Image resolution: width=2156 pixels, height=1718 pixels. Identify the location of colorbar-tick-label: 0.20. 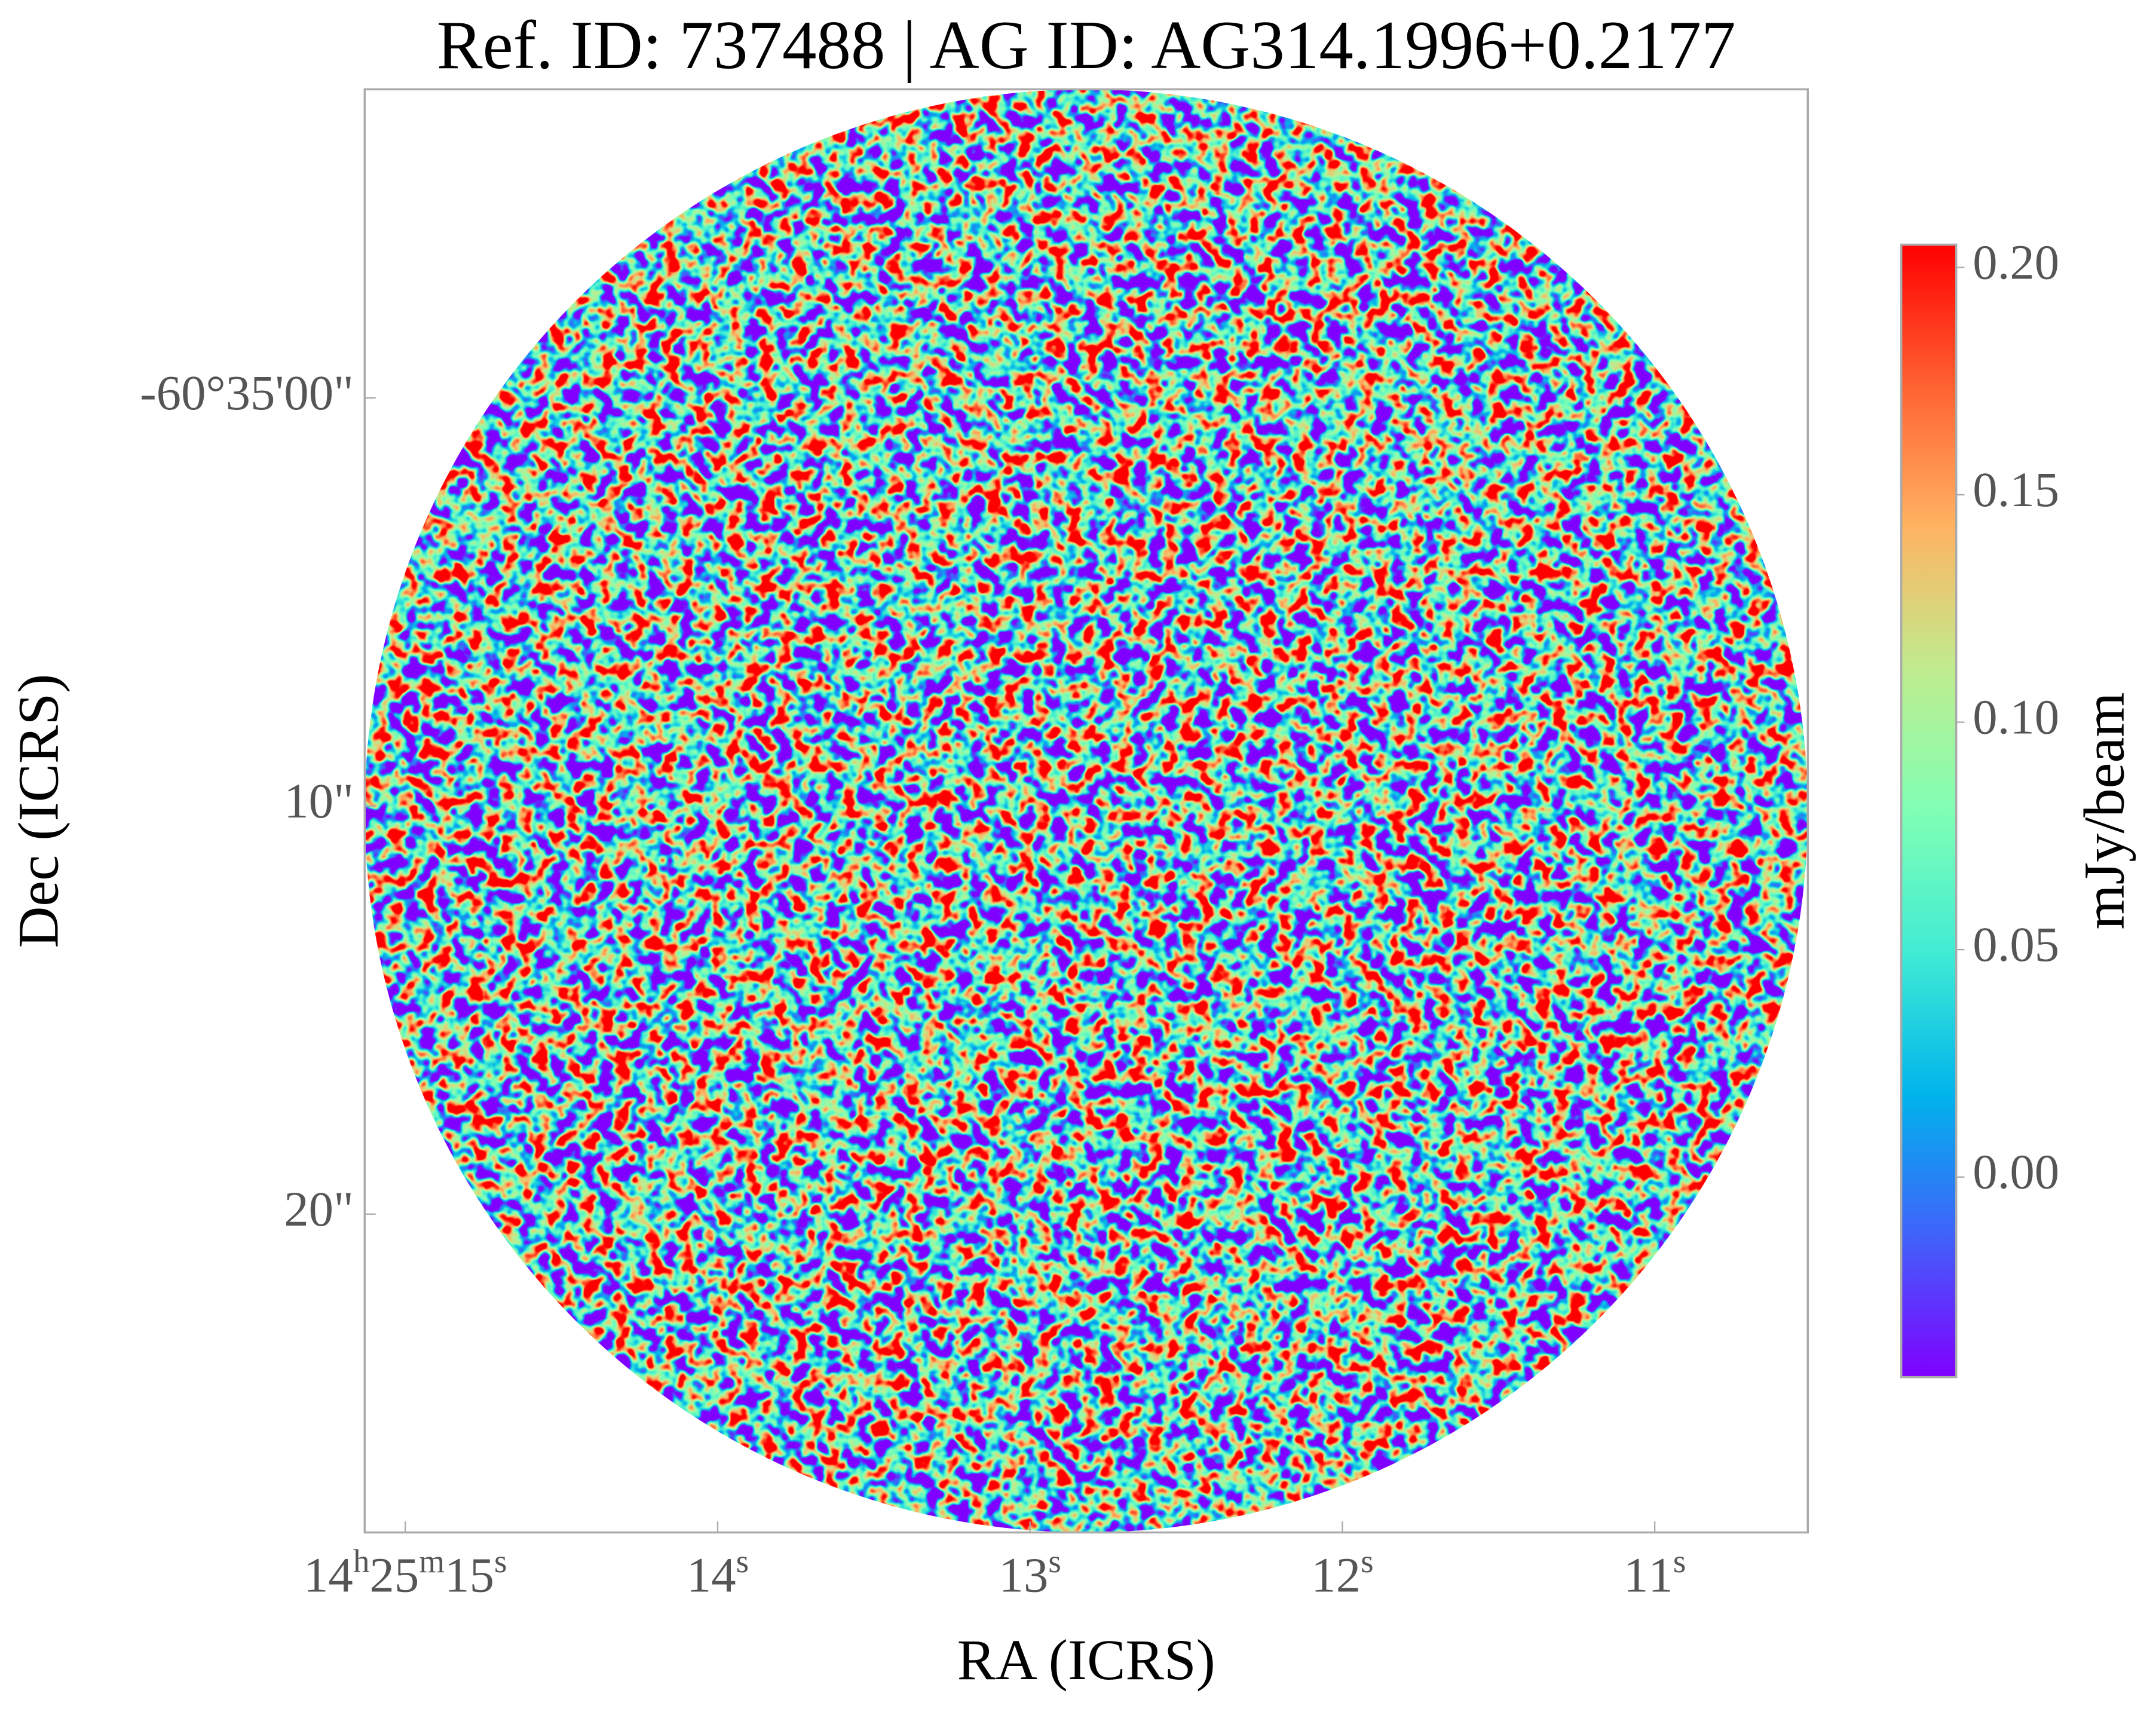
(2016, 261).